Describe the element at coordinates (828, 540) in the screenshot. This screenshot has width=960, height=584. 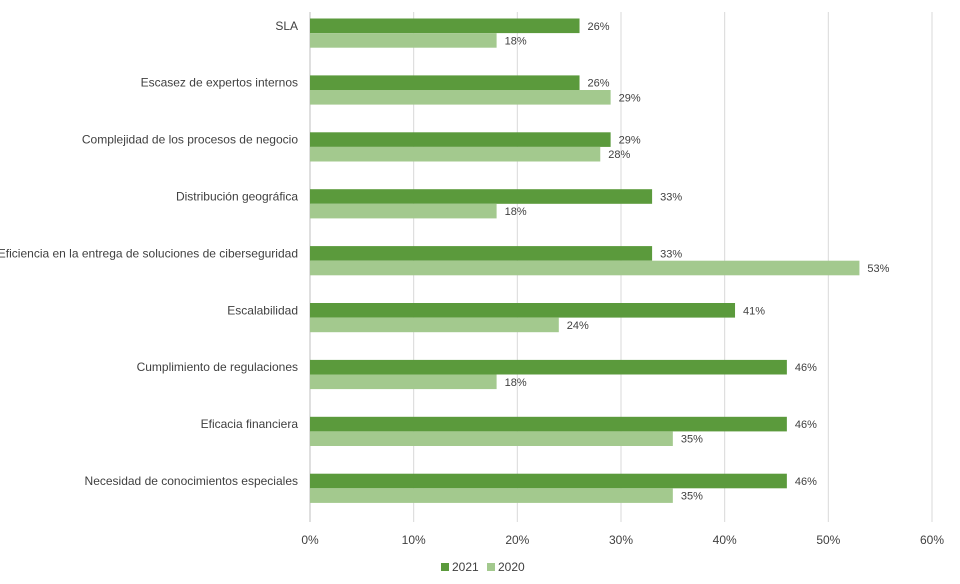
I see `x-tick-label: 50%` at that location.